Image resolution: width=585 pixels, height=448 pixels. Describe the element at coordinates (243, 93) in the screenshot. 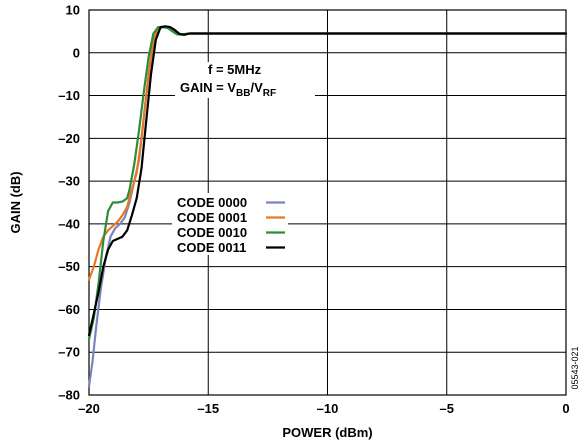

I see `annotation-sub-bb: BB` at that location.